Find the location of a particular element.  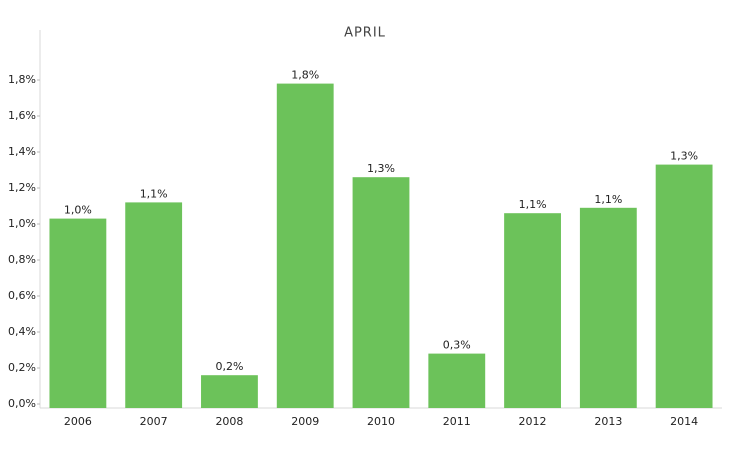

y-tick-label: 1,8% is located at coordinates (22, 79).